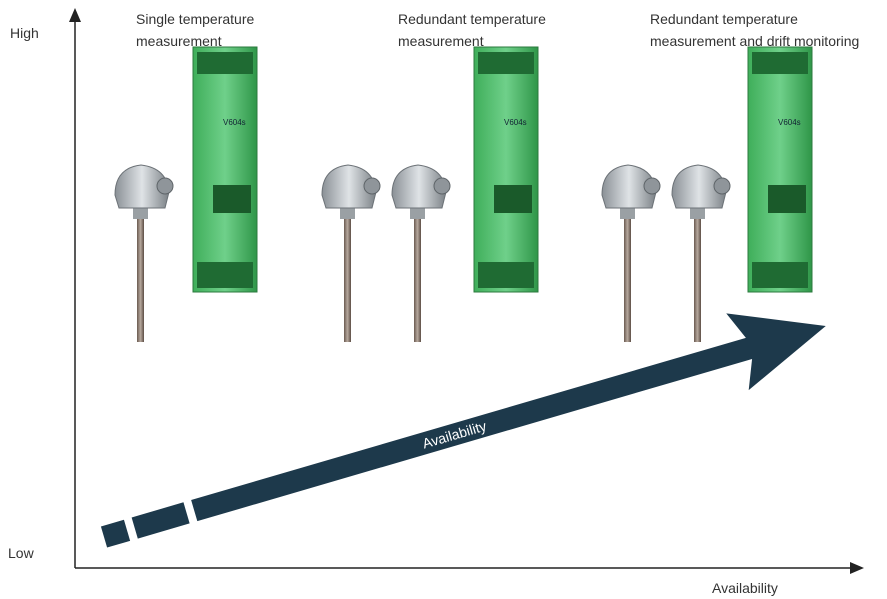 This screenshot has height=599, width=887. Describe the element at coordinates (454, 435) in the screenshot. I see `arrow-label: Availability` at that location.